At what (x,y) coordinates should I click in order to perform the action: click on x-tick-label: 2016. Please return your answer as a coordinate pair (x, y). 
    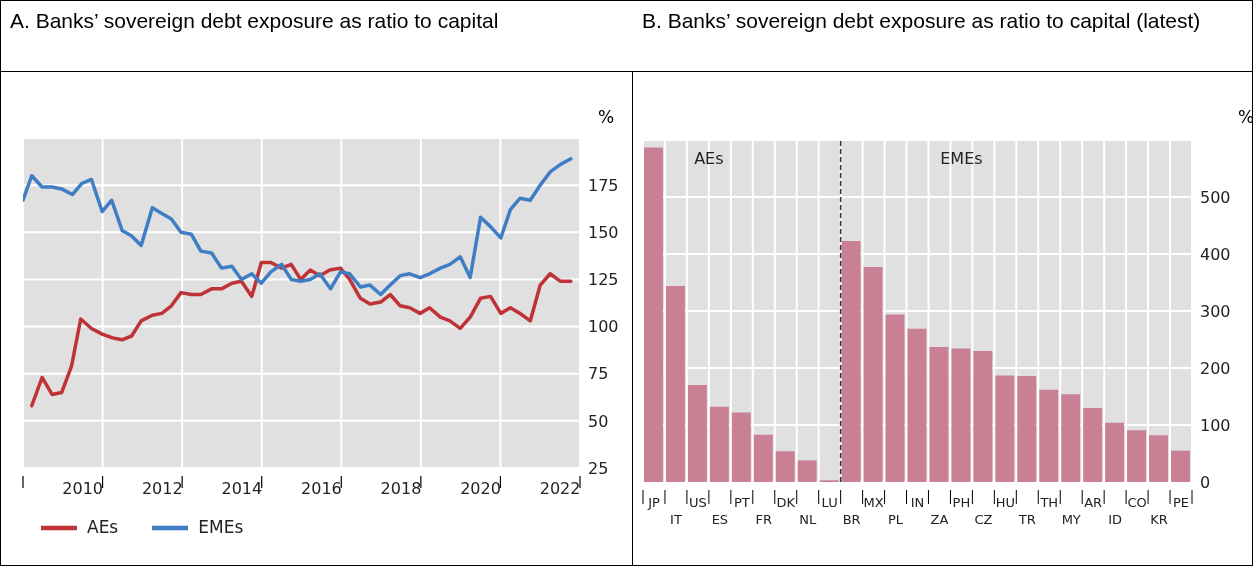
    Looking at the image, I should click on (321, 488).